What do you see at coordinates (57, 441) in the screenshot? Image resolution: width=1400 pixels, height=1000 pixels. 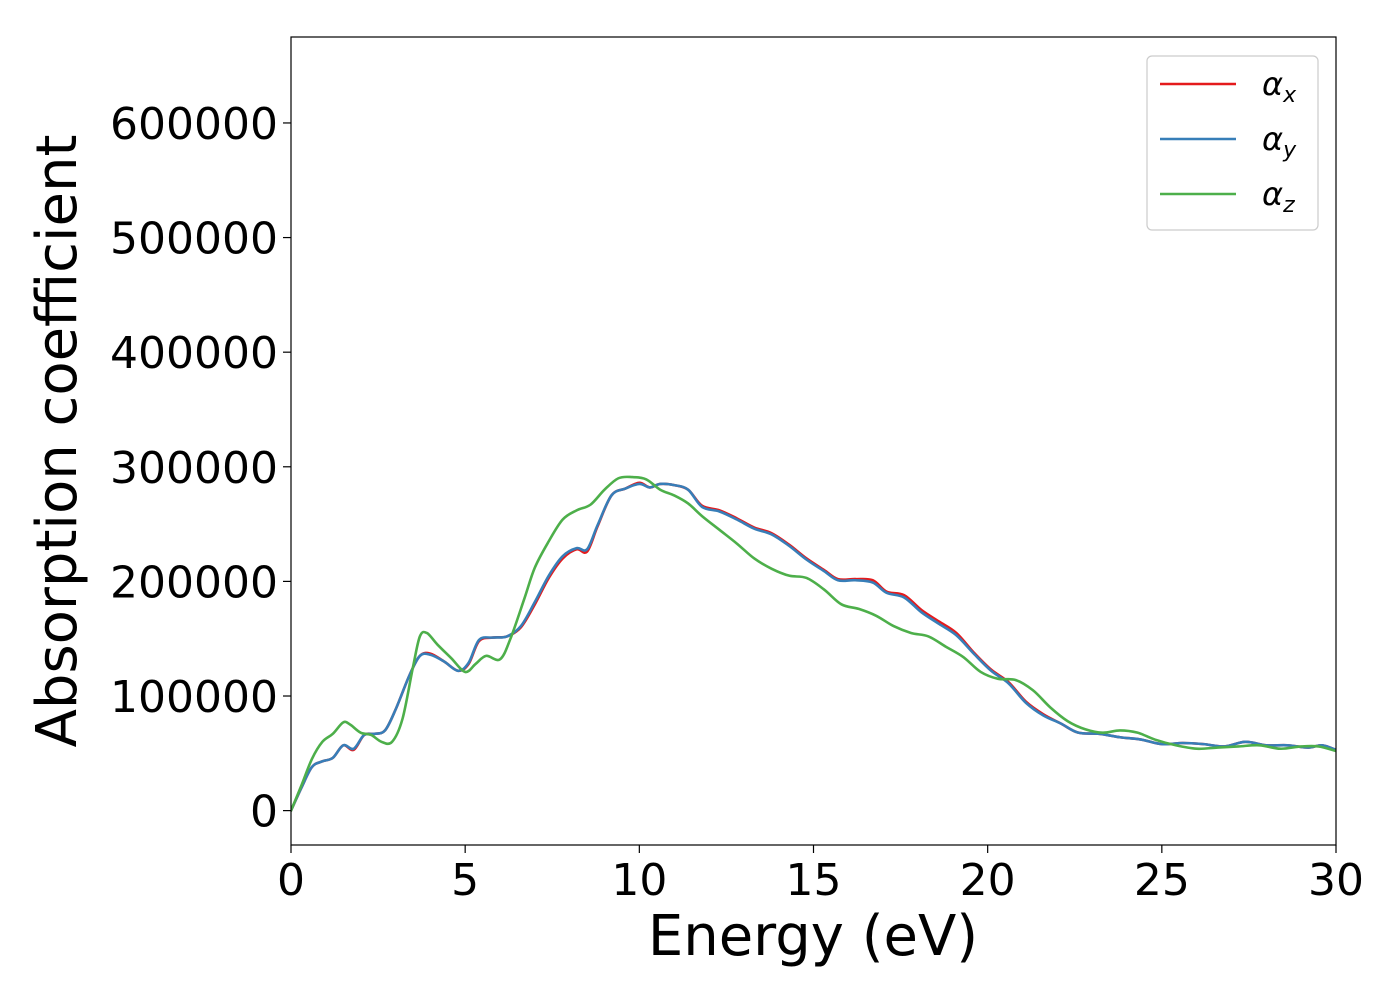 I see `y-axis-title: Absorption coefficient` at bounding box center [57, 441].